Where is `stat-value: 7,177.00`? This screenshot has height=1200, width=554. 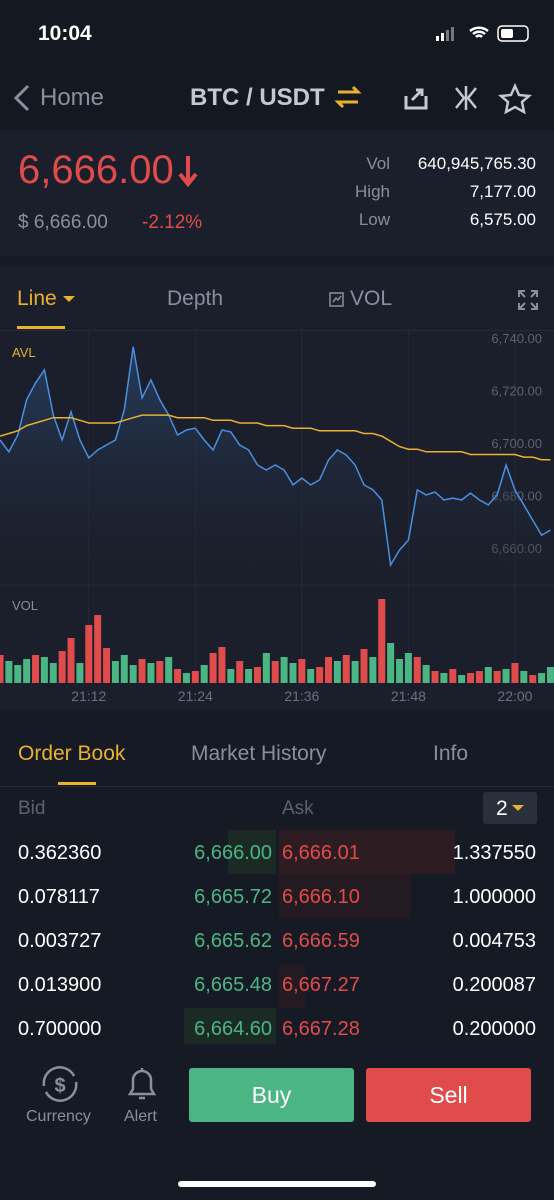 stat-value: 7,177.00 is located at coordinates (502, 191).